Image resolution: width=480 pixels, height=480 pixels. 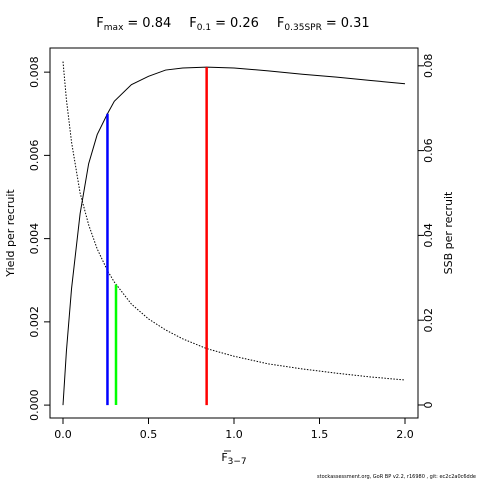 I want to click on title-value: 0.31, so click(x=355, y=23).